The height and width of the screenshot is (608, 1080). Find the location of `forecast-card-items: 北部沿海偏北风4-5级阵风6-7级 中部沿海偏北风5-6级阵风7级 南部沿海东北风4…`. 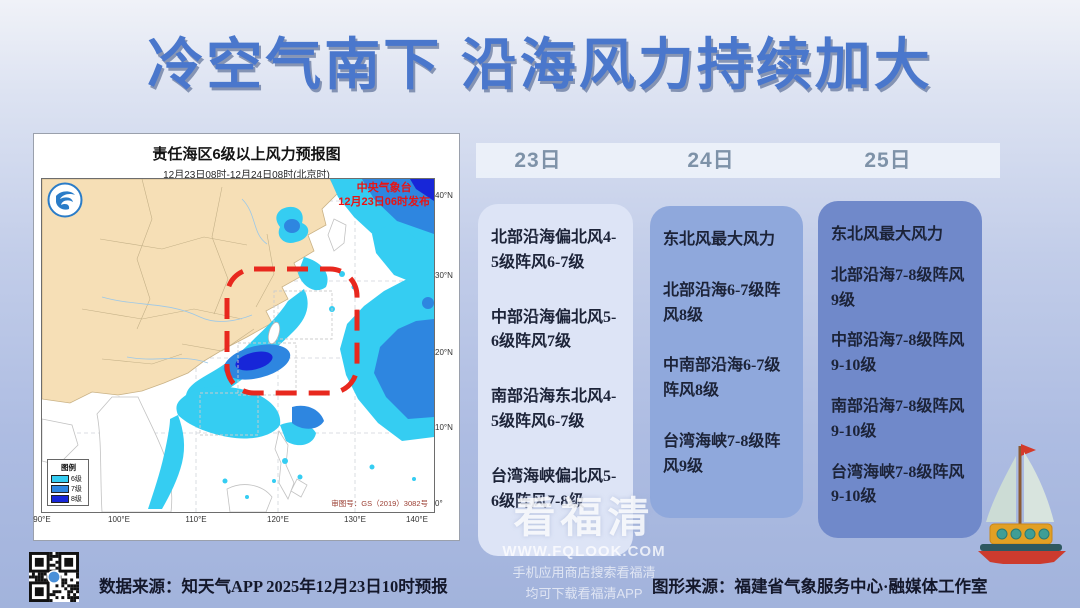

forecast-card-items: 北部沿海偏北风4-5级阵风6-7级 中部沿海偏北风5-6级阵风7级 南部沿海东北风4… is located at coordinates (556, 370).